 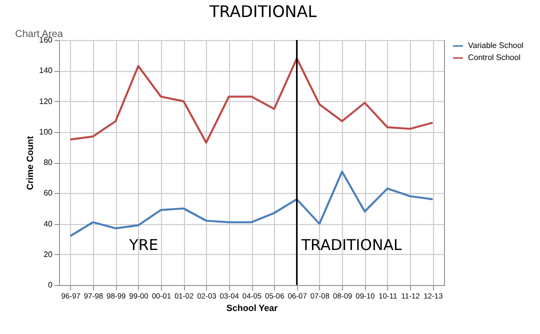 What do you see at coordinates (46, 40) in the screenshot?
I see `y-tick-label: 160` at bounding box center [46, 40].